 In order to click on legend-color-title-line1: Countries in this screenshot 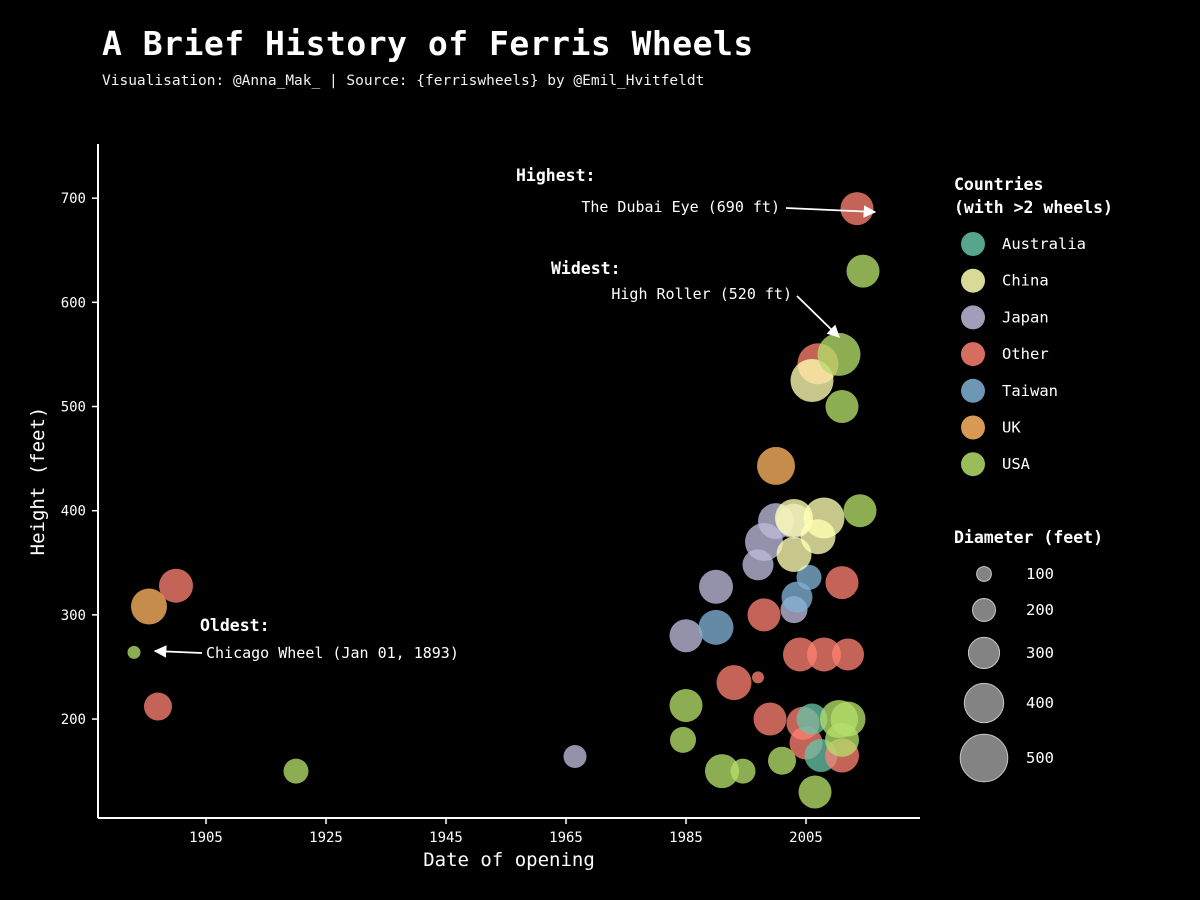, I will do `click(998, 184)`.